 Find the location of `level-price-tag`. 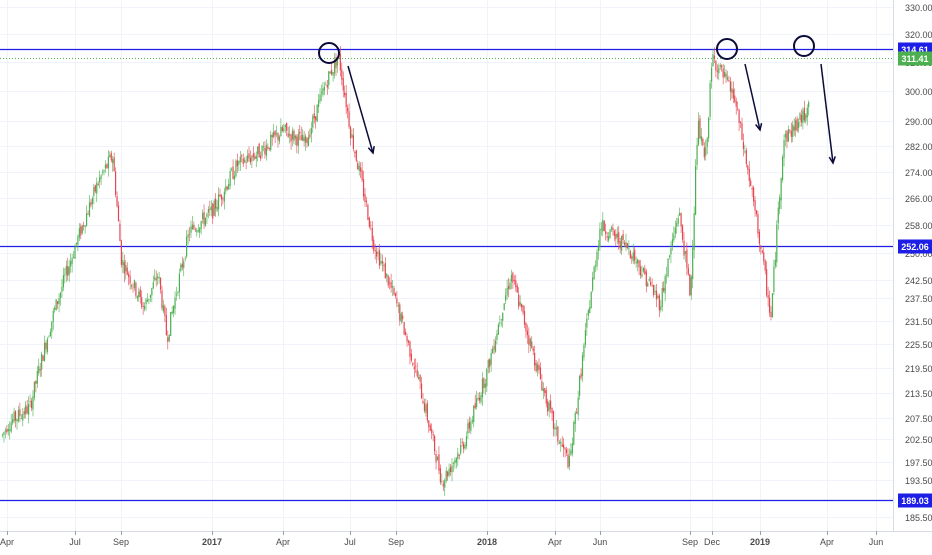

level-price-tag is located at coordinates (915, 246).